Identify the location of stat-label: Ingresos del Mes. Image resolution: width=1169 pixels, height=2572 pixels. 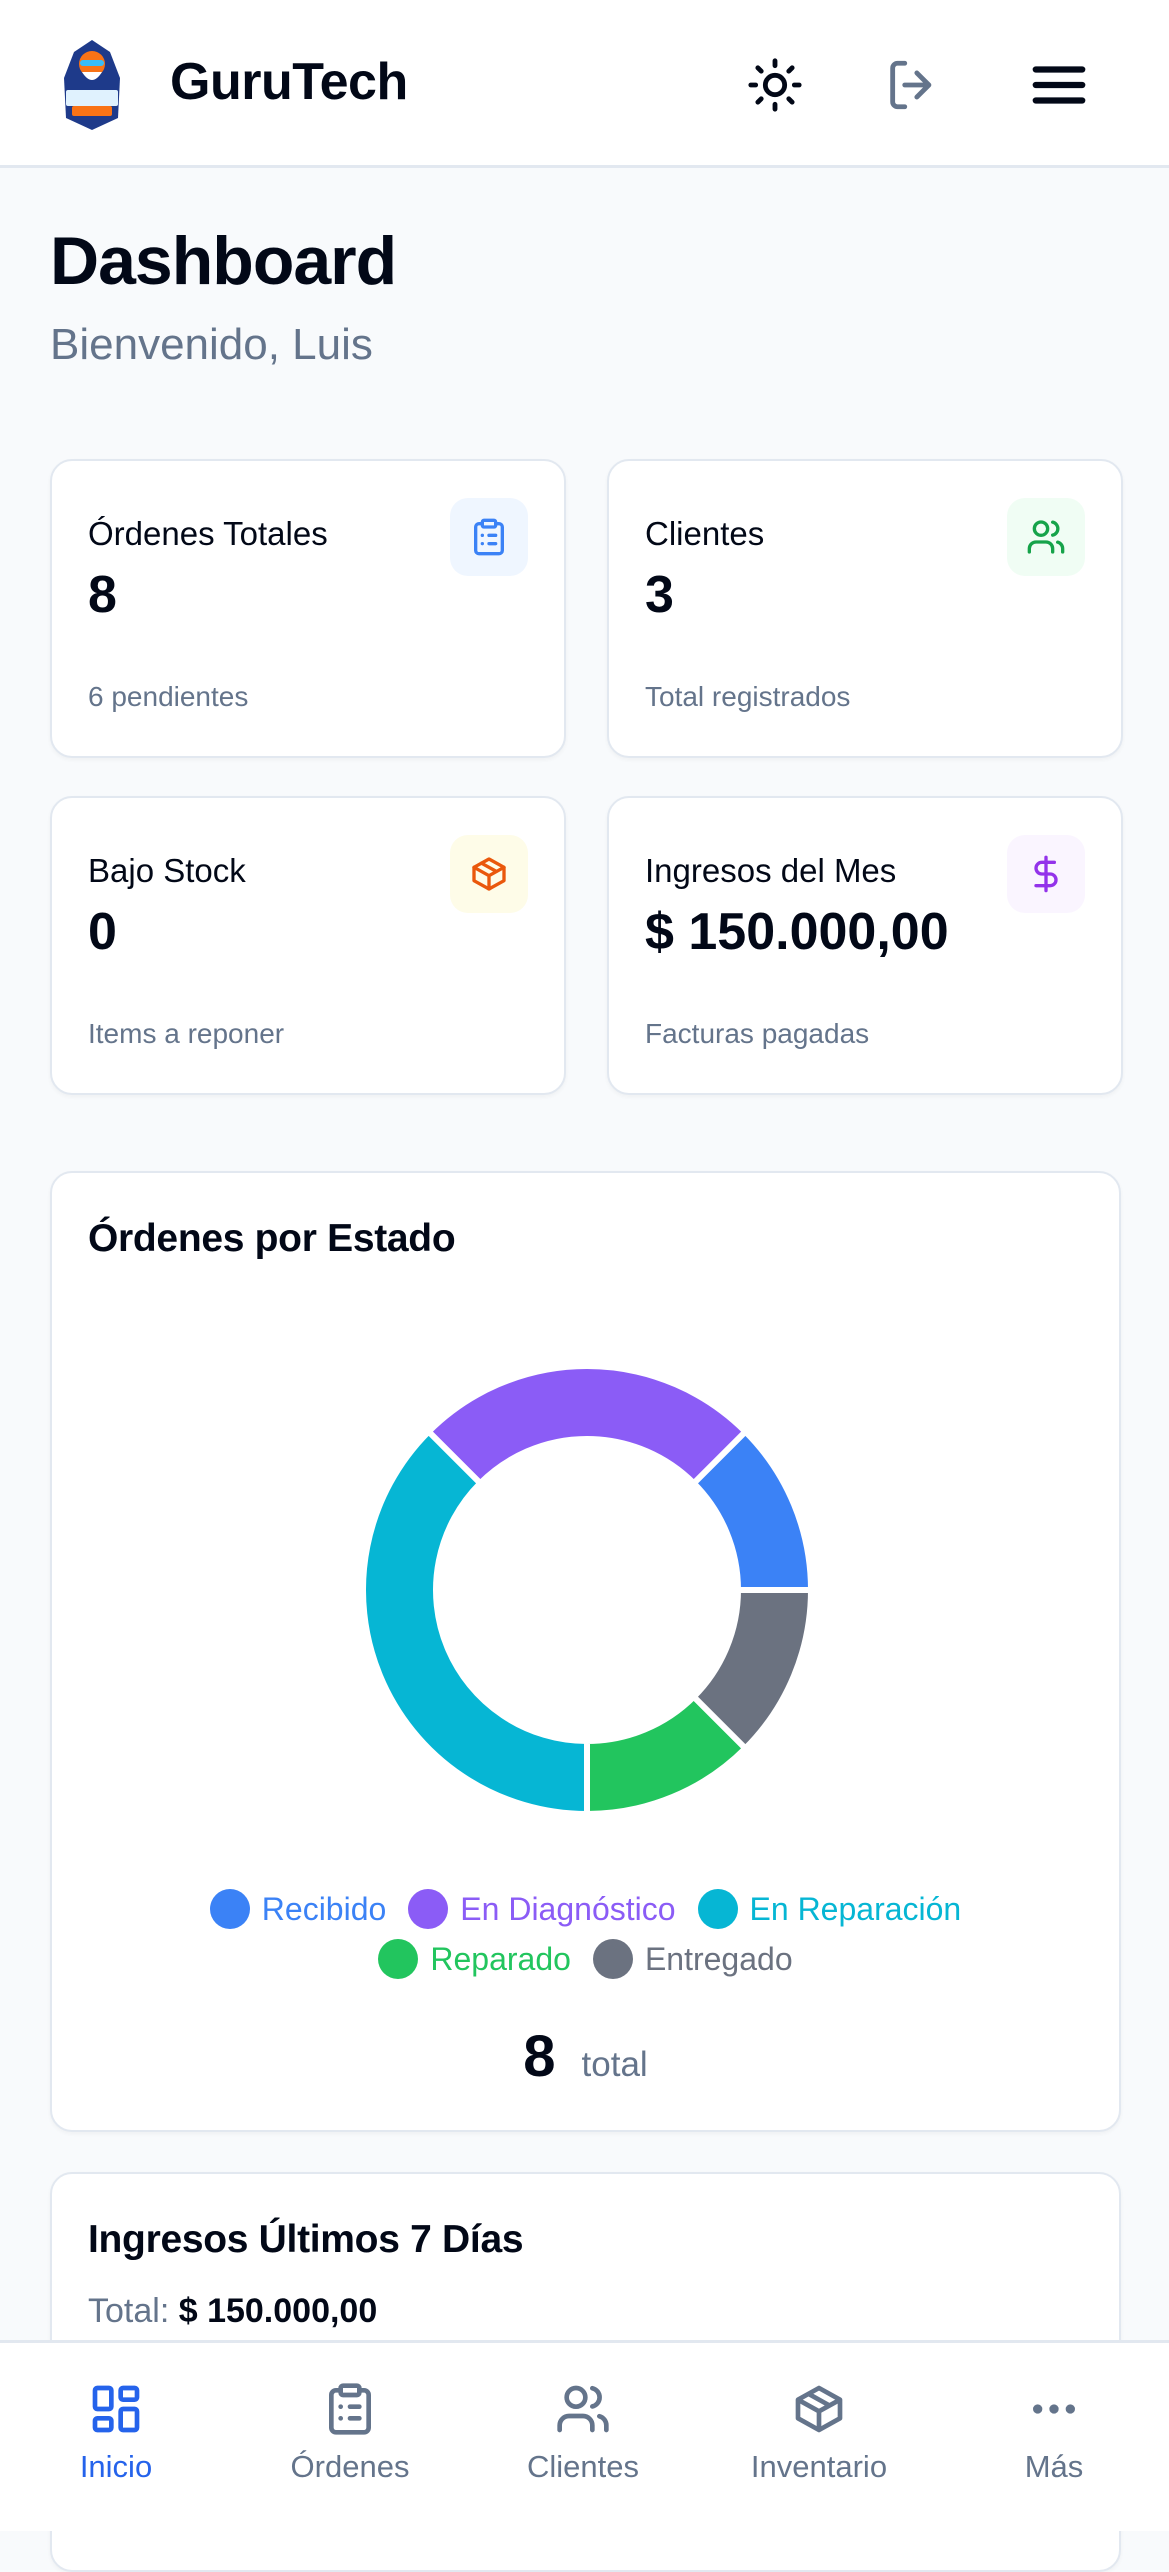
(771, 870).